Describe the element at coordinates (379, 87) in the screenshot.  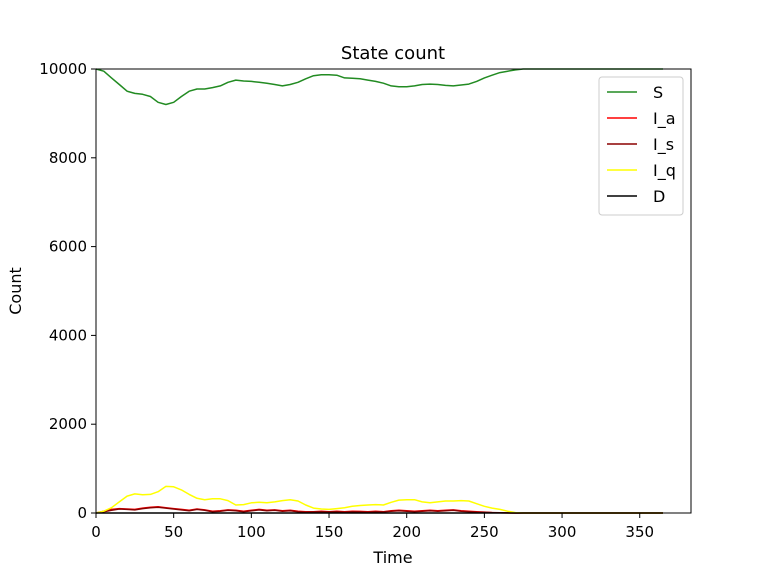
I see `series-line-s` at that location.